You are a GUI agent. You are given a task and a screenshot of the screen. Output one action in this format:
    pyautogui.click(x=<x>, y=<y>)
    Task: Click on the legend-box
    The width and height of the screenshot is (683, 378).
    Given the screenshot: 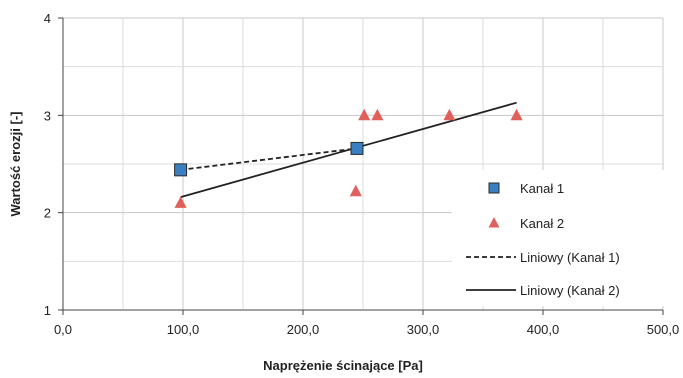 What is the action you would take?
    pyautogui.click(x=558, y=238)
    